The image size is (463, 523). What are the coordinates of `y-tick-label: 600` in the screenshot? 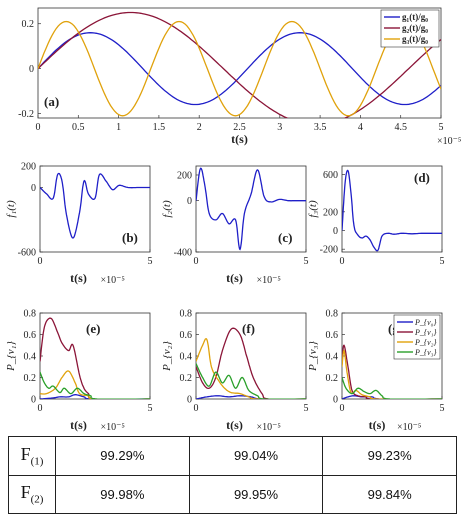 It's located at (330, 175).